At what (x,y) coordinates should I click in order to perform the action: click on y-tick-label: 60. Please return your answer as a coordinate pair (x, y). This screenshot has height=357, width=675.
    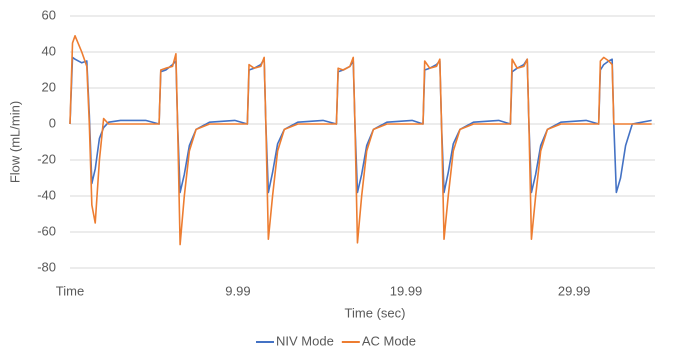
    Looking at the image, I should click on (49, 14).